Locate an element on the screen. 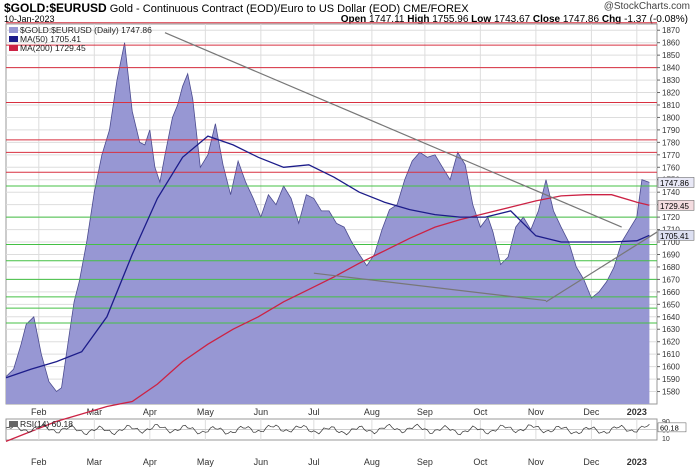 This screenshot has width=696, height=470. month-label-bottom: Oct is located at coordinates (480, 462).